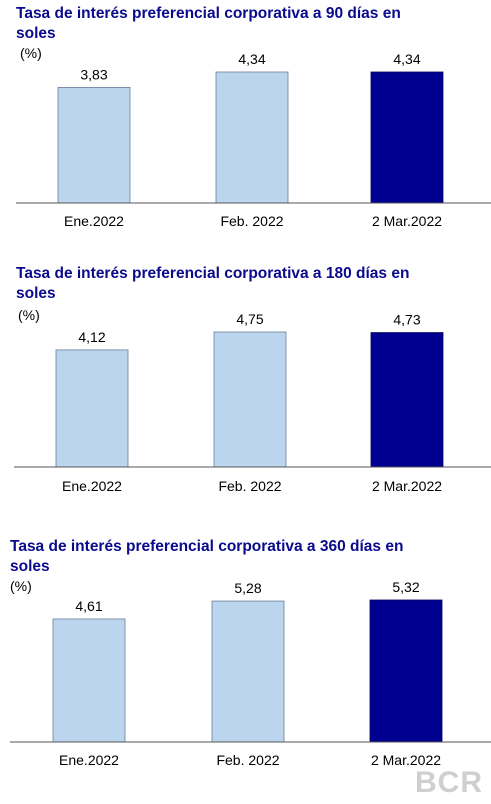  I want to click on data-label-0: 4,12, so click(91, 337).